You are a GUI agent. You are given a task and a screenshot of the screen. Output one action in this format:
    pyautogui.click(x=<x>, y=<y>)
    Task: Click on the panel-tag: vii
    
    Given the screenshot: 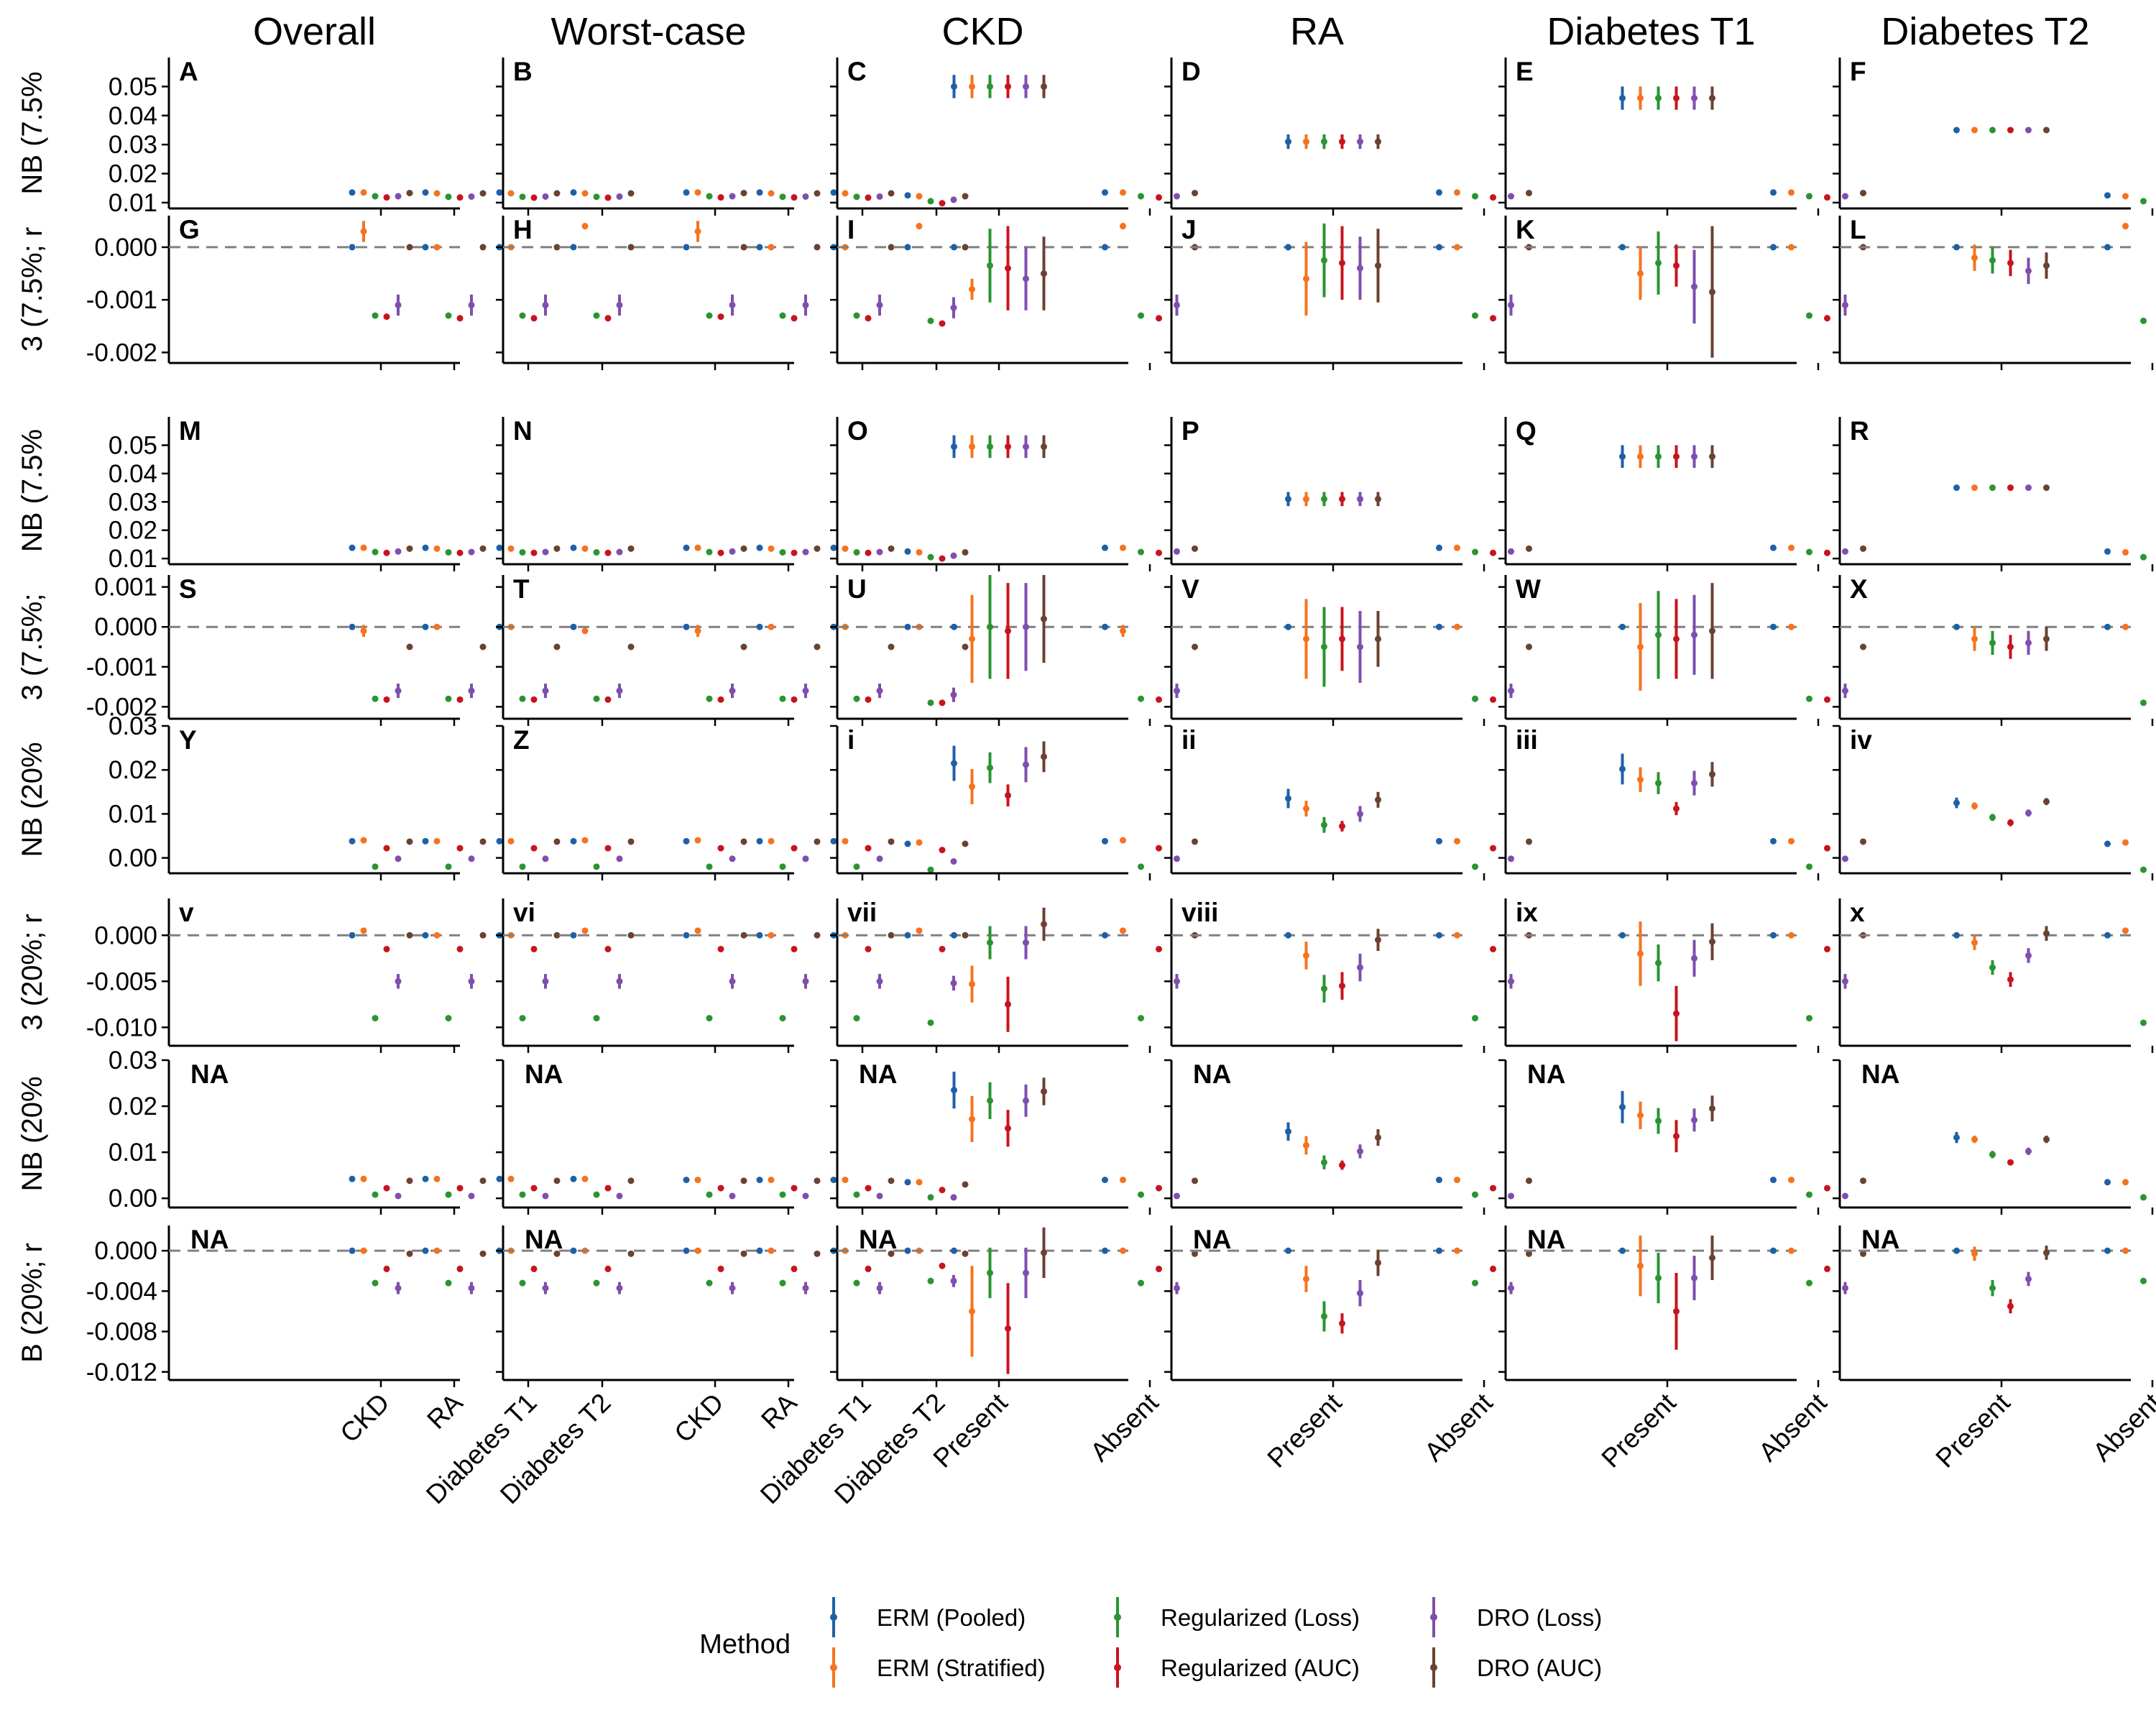 What is the action you would take?
    pyautogui.click(x=862, y=912)
    